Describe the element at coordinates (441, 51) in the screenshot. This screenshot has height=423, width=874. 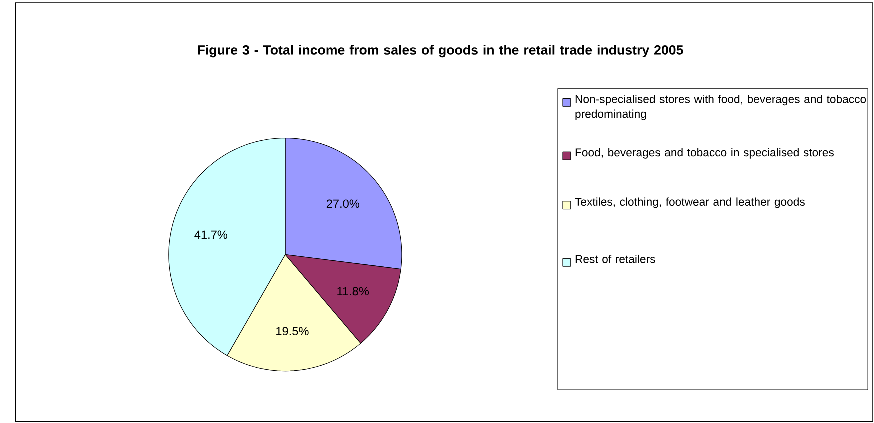
I see `chart-title: Figure 3 - Total income from sales of goods in the retail trade industry 2005` at that location.